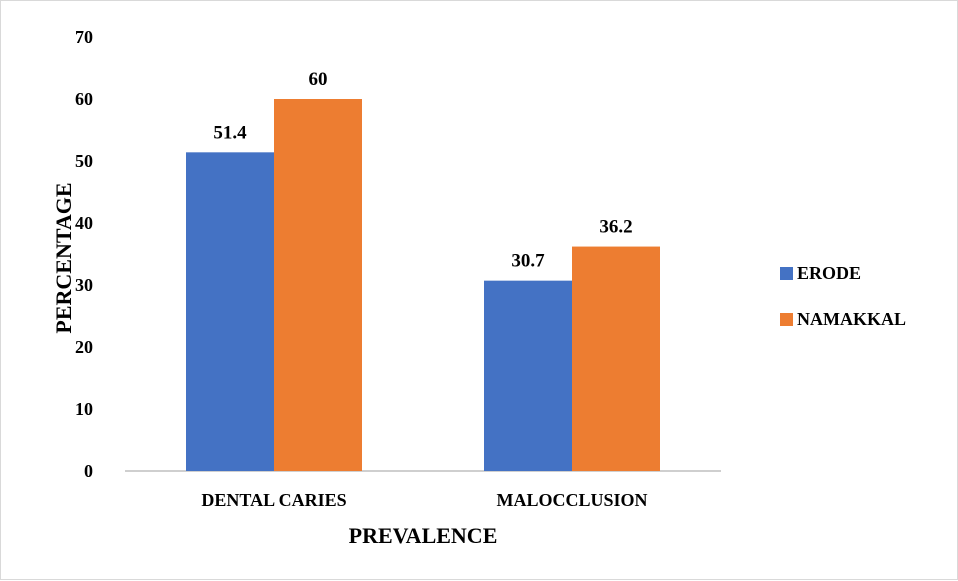 The image size is (958, 581). Describe the element at coordinates (84, 285) in the screenshot. I see `y-tick-label: 30` at that location.